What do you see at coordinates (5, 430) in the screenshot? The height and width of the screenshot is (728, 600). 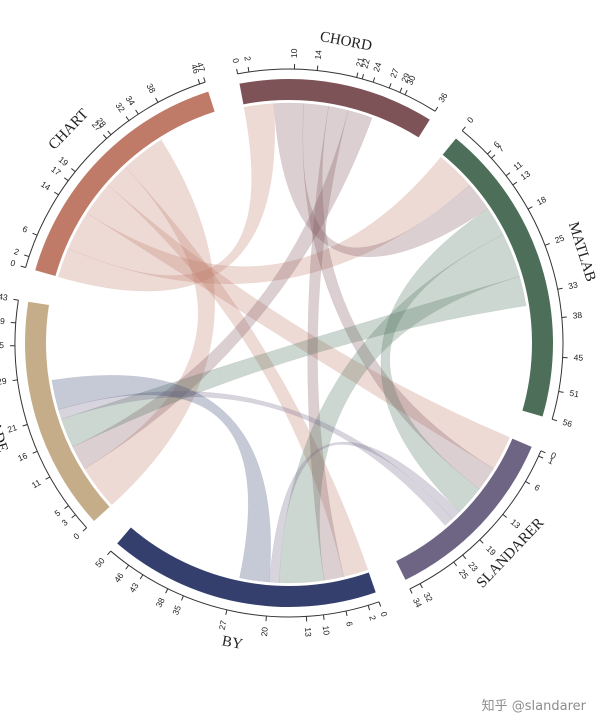 I see `group-label-made: MADE` at bounding box center [5, 430].